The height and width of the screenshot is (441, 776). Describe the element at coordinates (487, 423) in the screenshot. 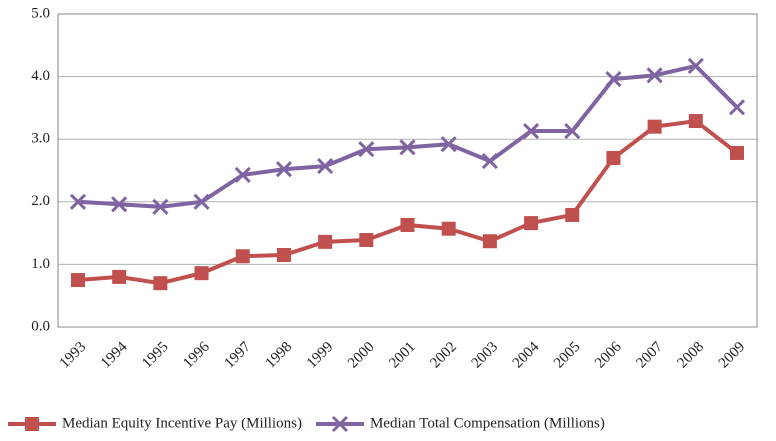

I see `legend-label: Median Total Compensation (Millions)` at that location.